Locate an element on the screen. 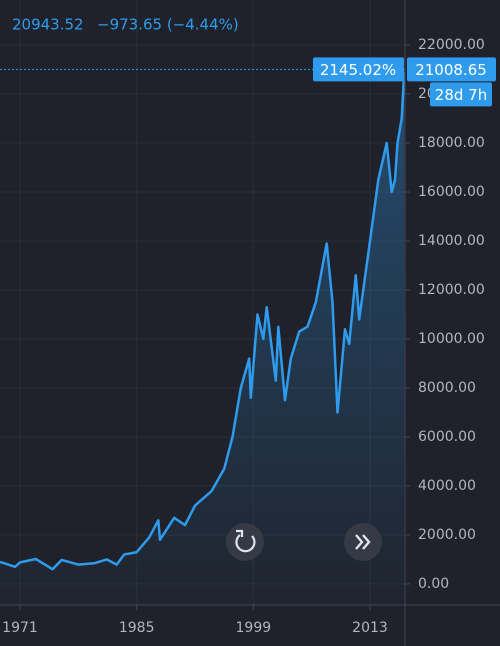 Image resolution: width=500 pixels, height=646 pixels. y-tick-label: 14000.00 is located at coordinates (451, 241).